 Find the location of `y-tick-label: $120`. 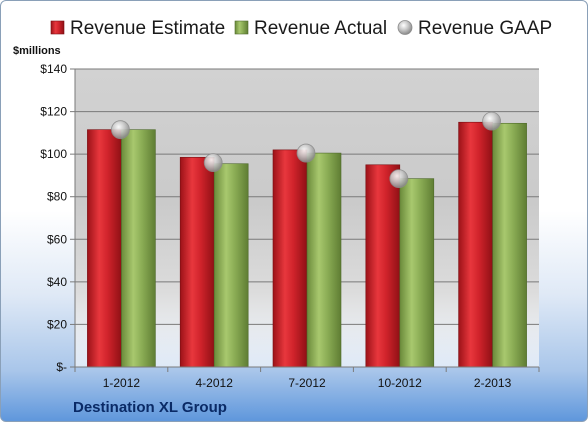

y-tick-label: $120 is located at coordinates (53, 112).